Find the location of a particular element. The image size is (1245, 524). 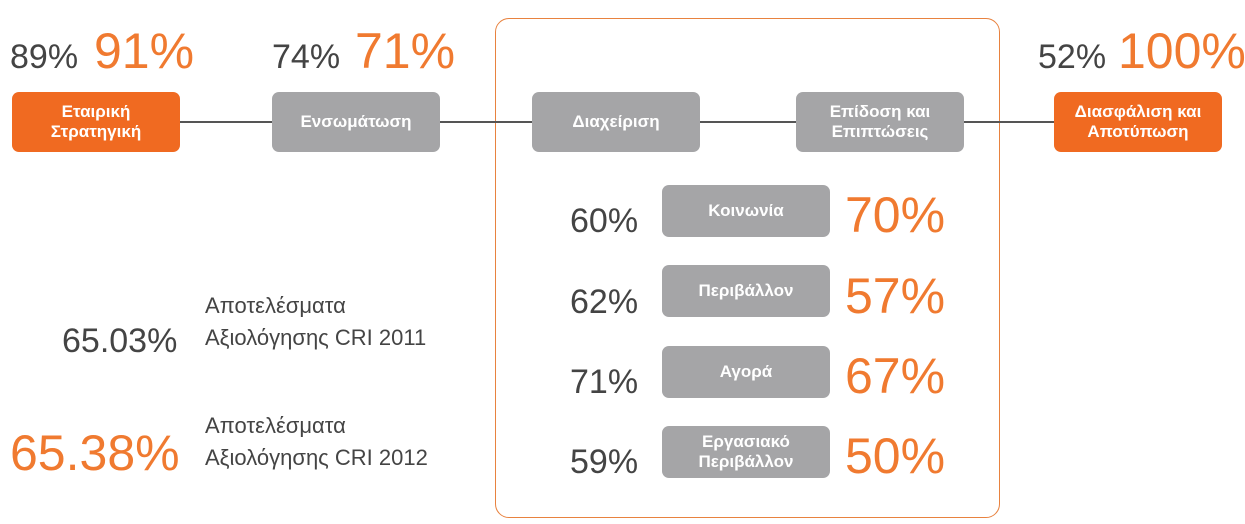

previous-score: 71% is located at coordinates (604, 382).